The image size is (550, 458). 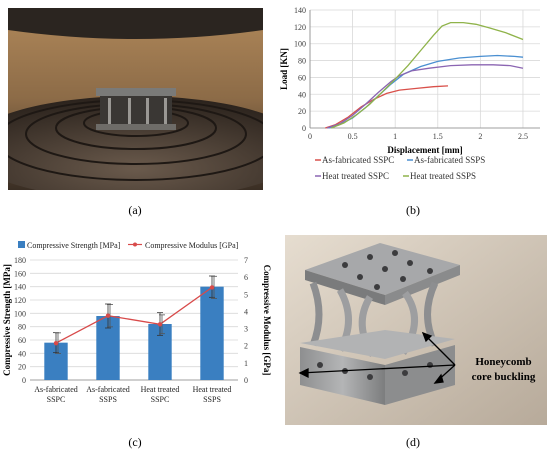 What do you see at coordinates (503, 370) in the screenshot?
I see `buckling-annotation: Honeycomb core buckling` at bounding box center [503, 370].